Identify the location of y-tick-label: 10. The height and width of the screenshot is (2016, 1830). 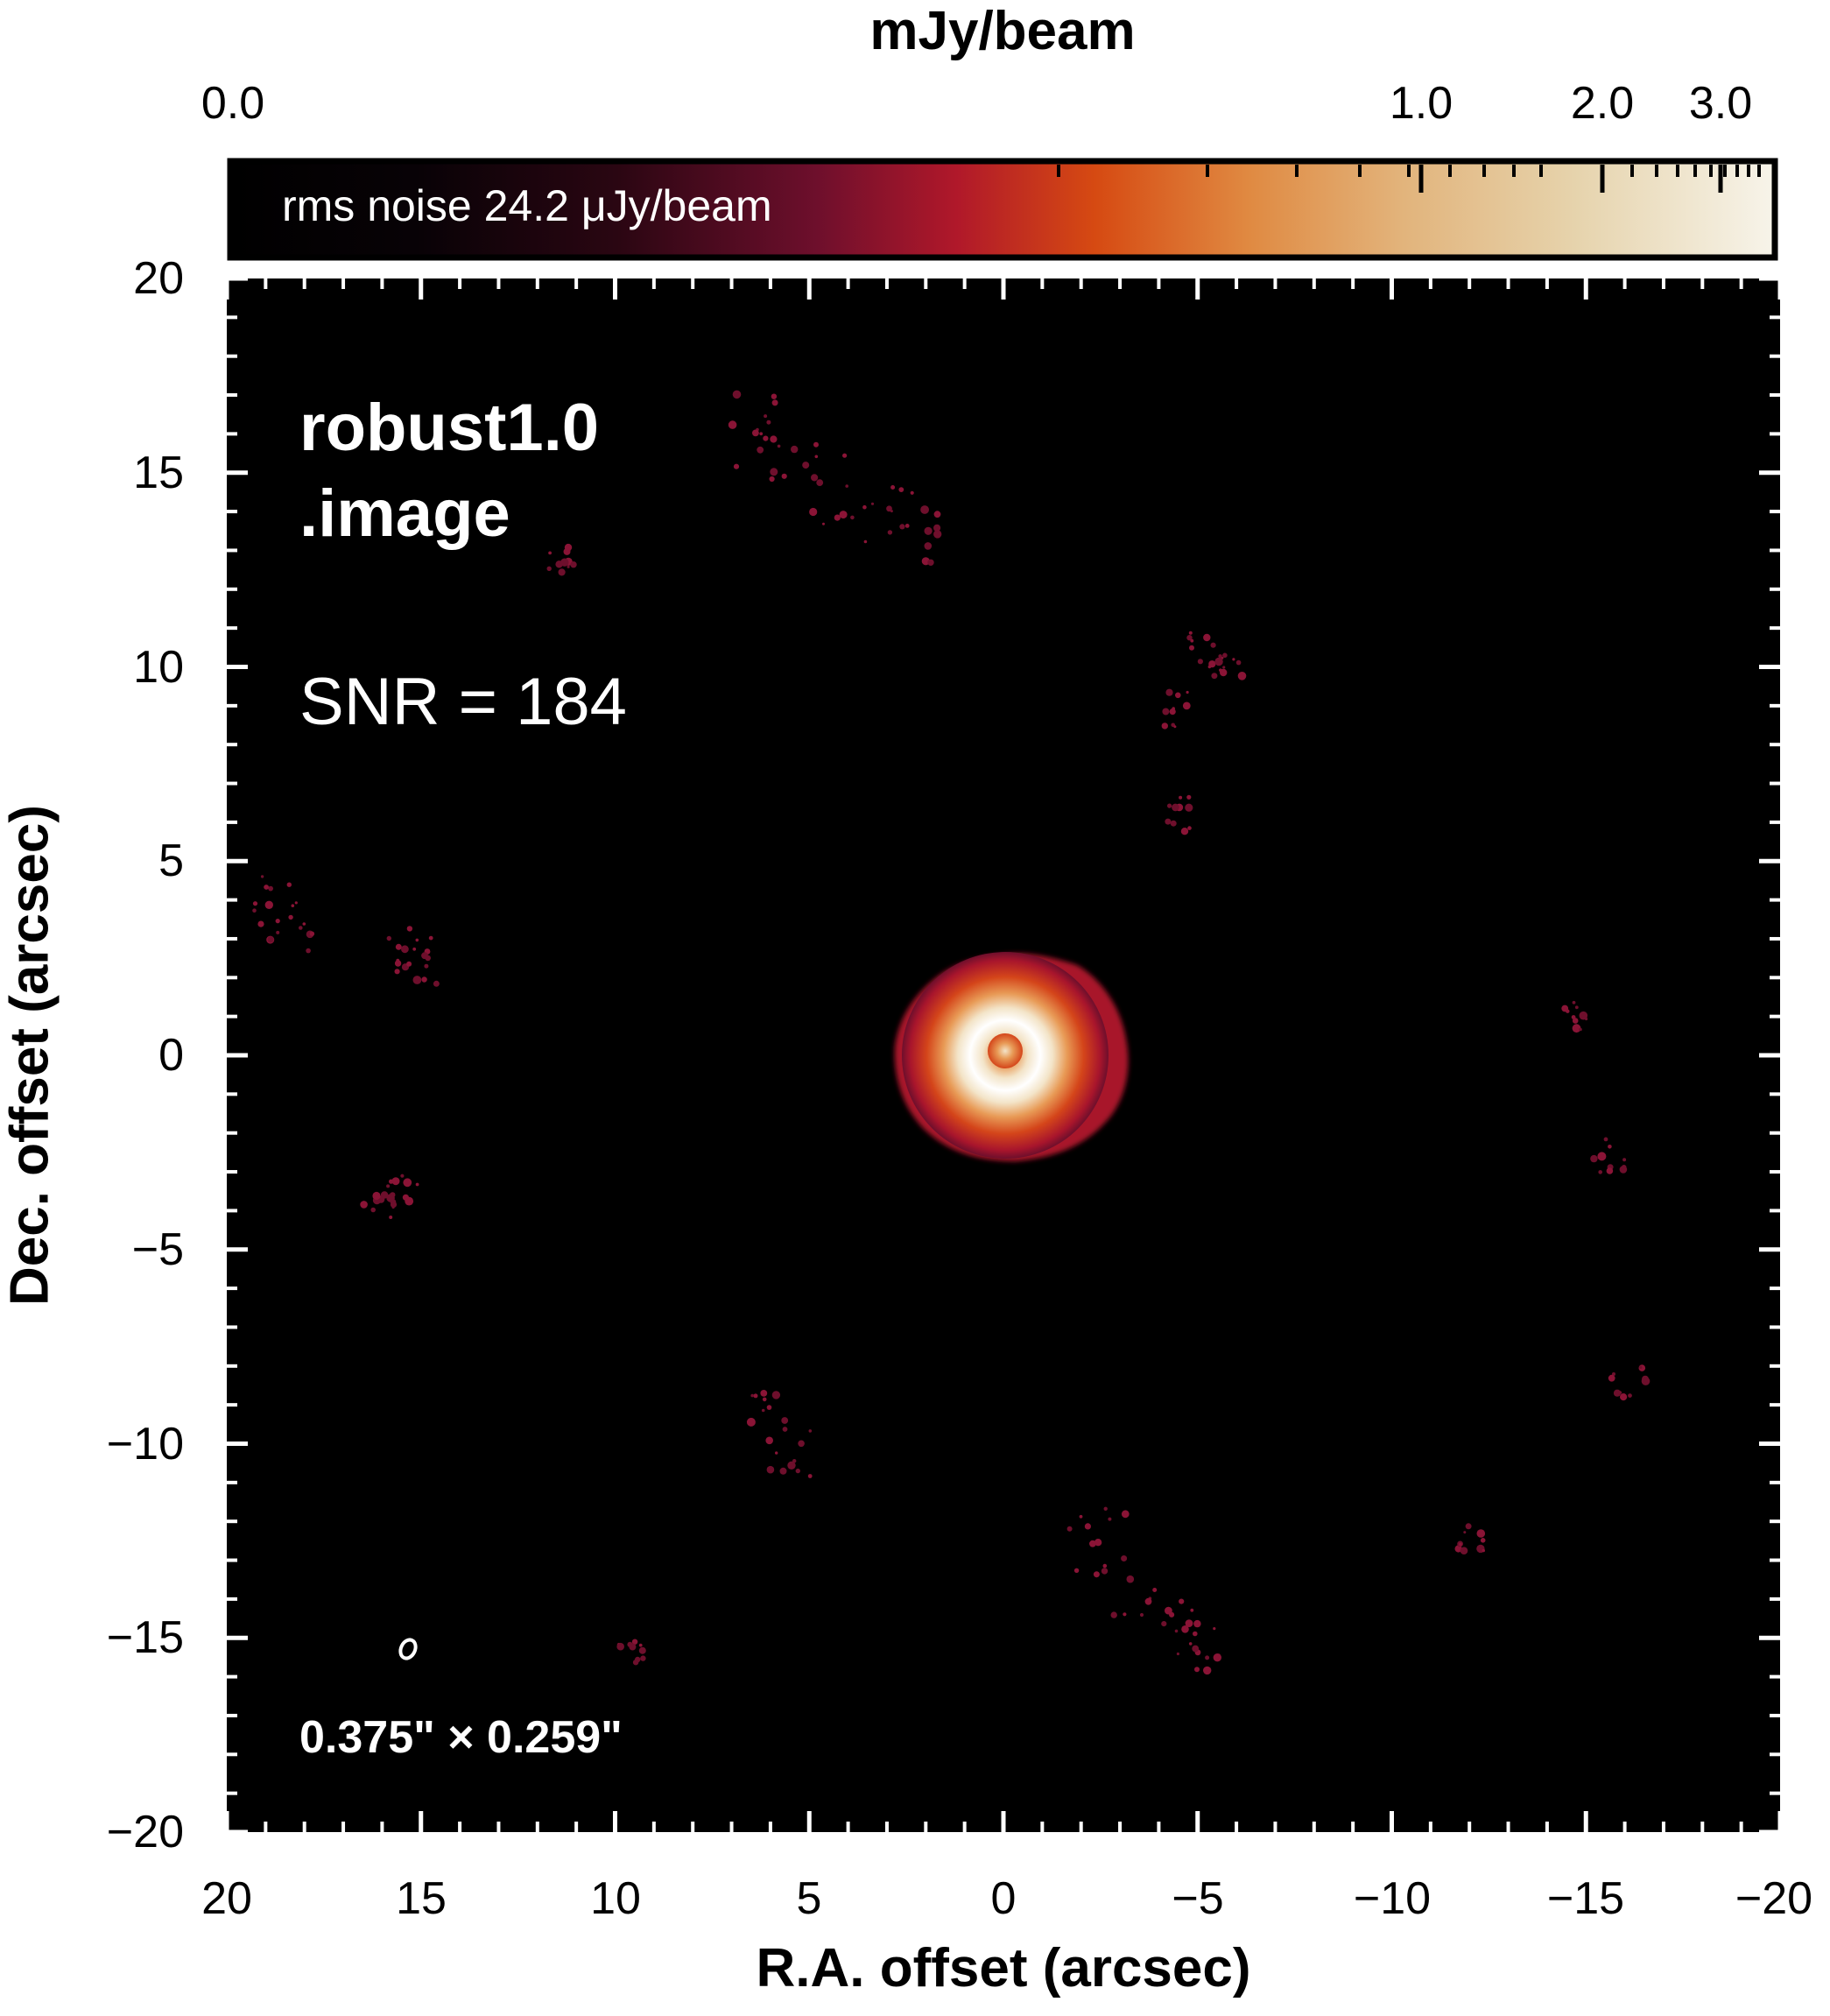
(158, 667).